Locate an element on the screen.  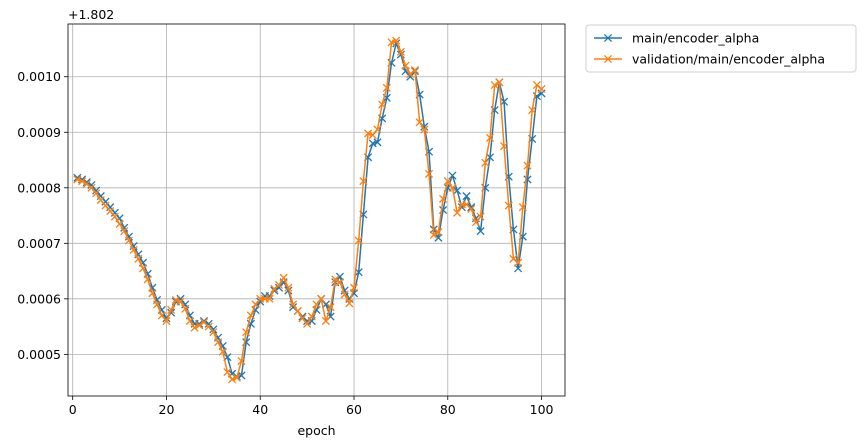
x-axis: 0 20 40 60 80 100 is located at coordinates (311, 406).